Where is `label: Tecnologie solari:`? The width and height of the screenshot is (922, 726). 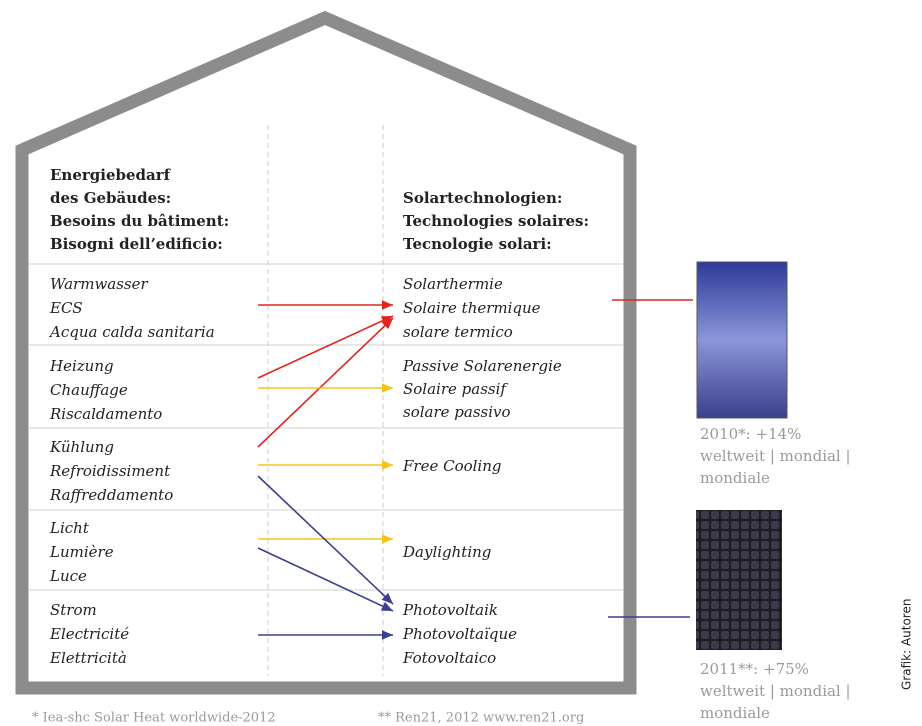
label: Tecnologie solari: is located at coordinates (477, 244).